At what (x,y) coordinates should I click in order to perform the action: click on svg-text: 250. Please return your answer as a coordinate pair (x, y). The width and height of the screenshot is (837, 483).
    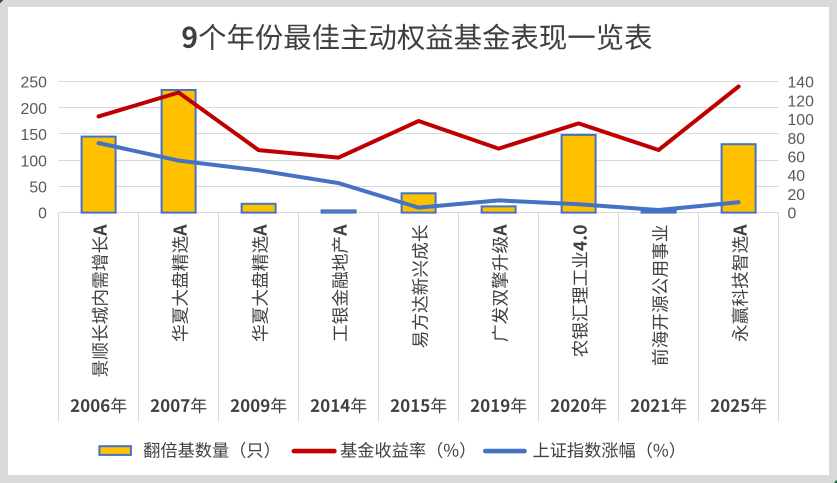
    Looking at the image, I should click on (34, 83).